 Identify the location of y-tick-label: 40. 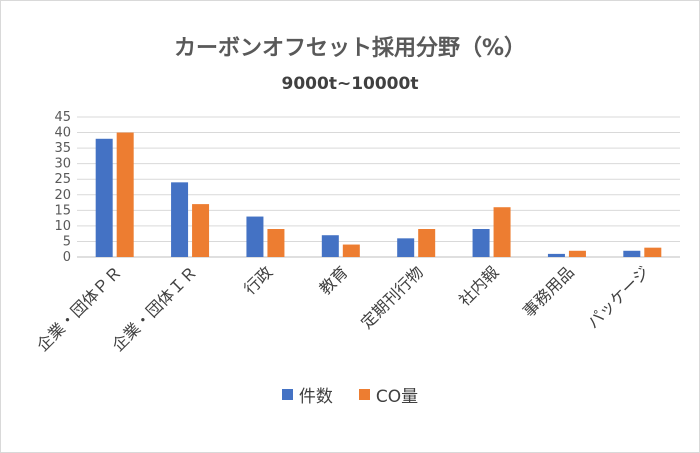
(62, 133).